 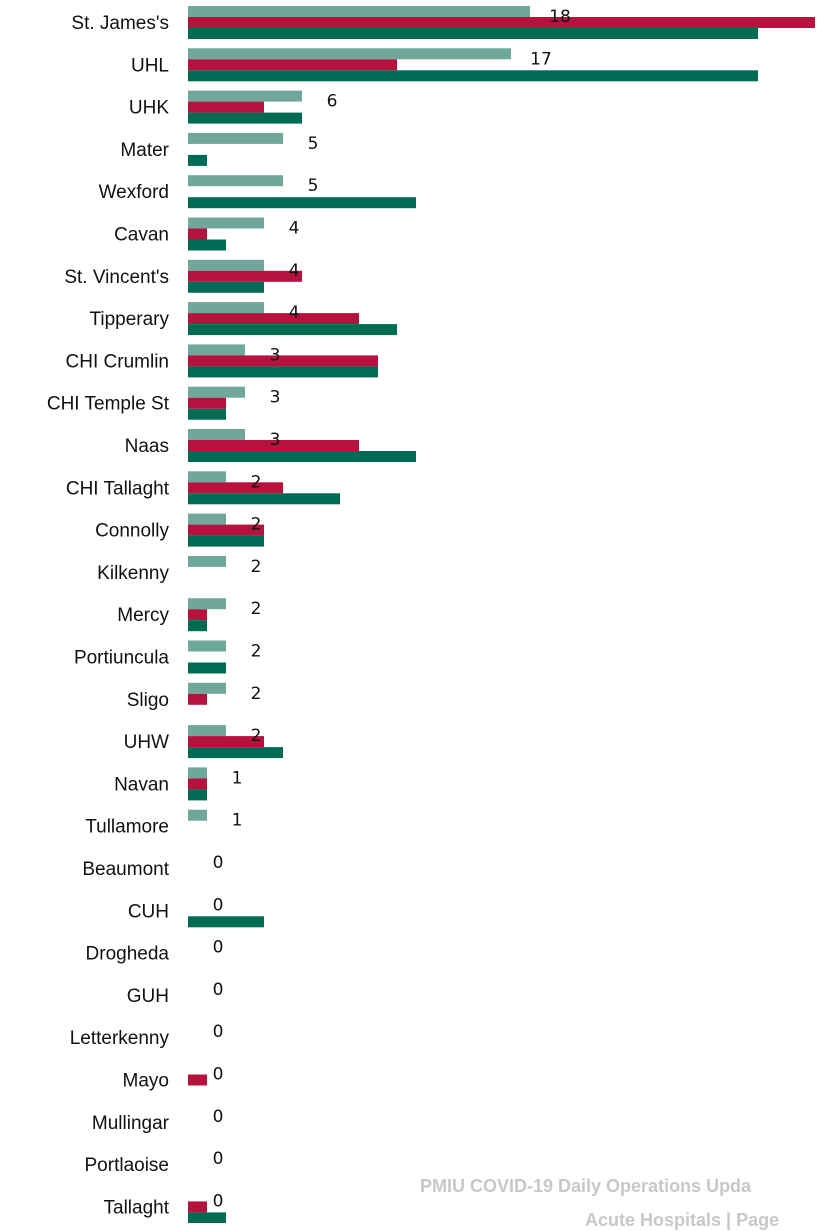 What do you see at coordinates (131, 1123) in the screenshot?
I see `category-label: Mullingar` at bounding box center [131, 1123].